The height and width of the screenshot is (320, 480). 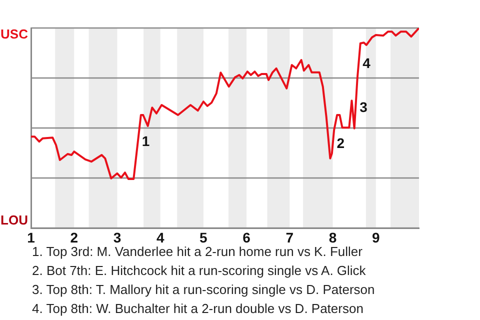 What do you see at coordinates (376, 237) in the screenshot?
I see `x-tick-label: 9` at bounding box center [376, 237].